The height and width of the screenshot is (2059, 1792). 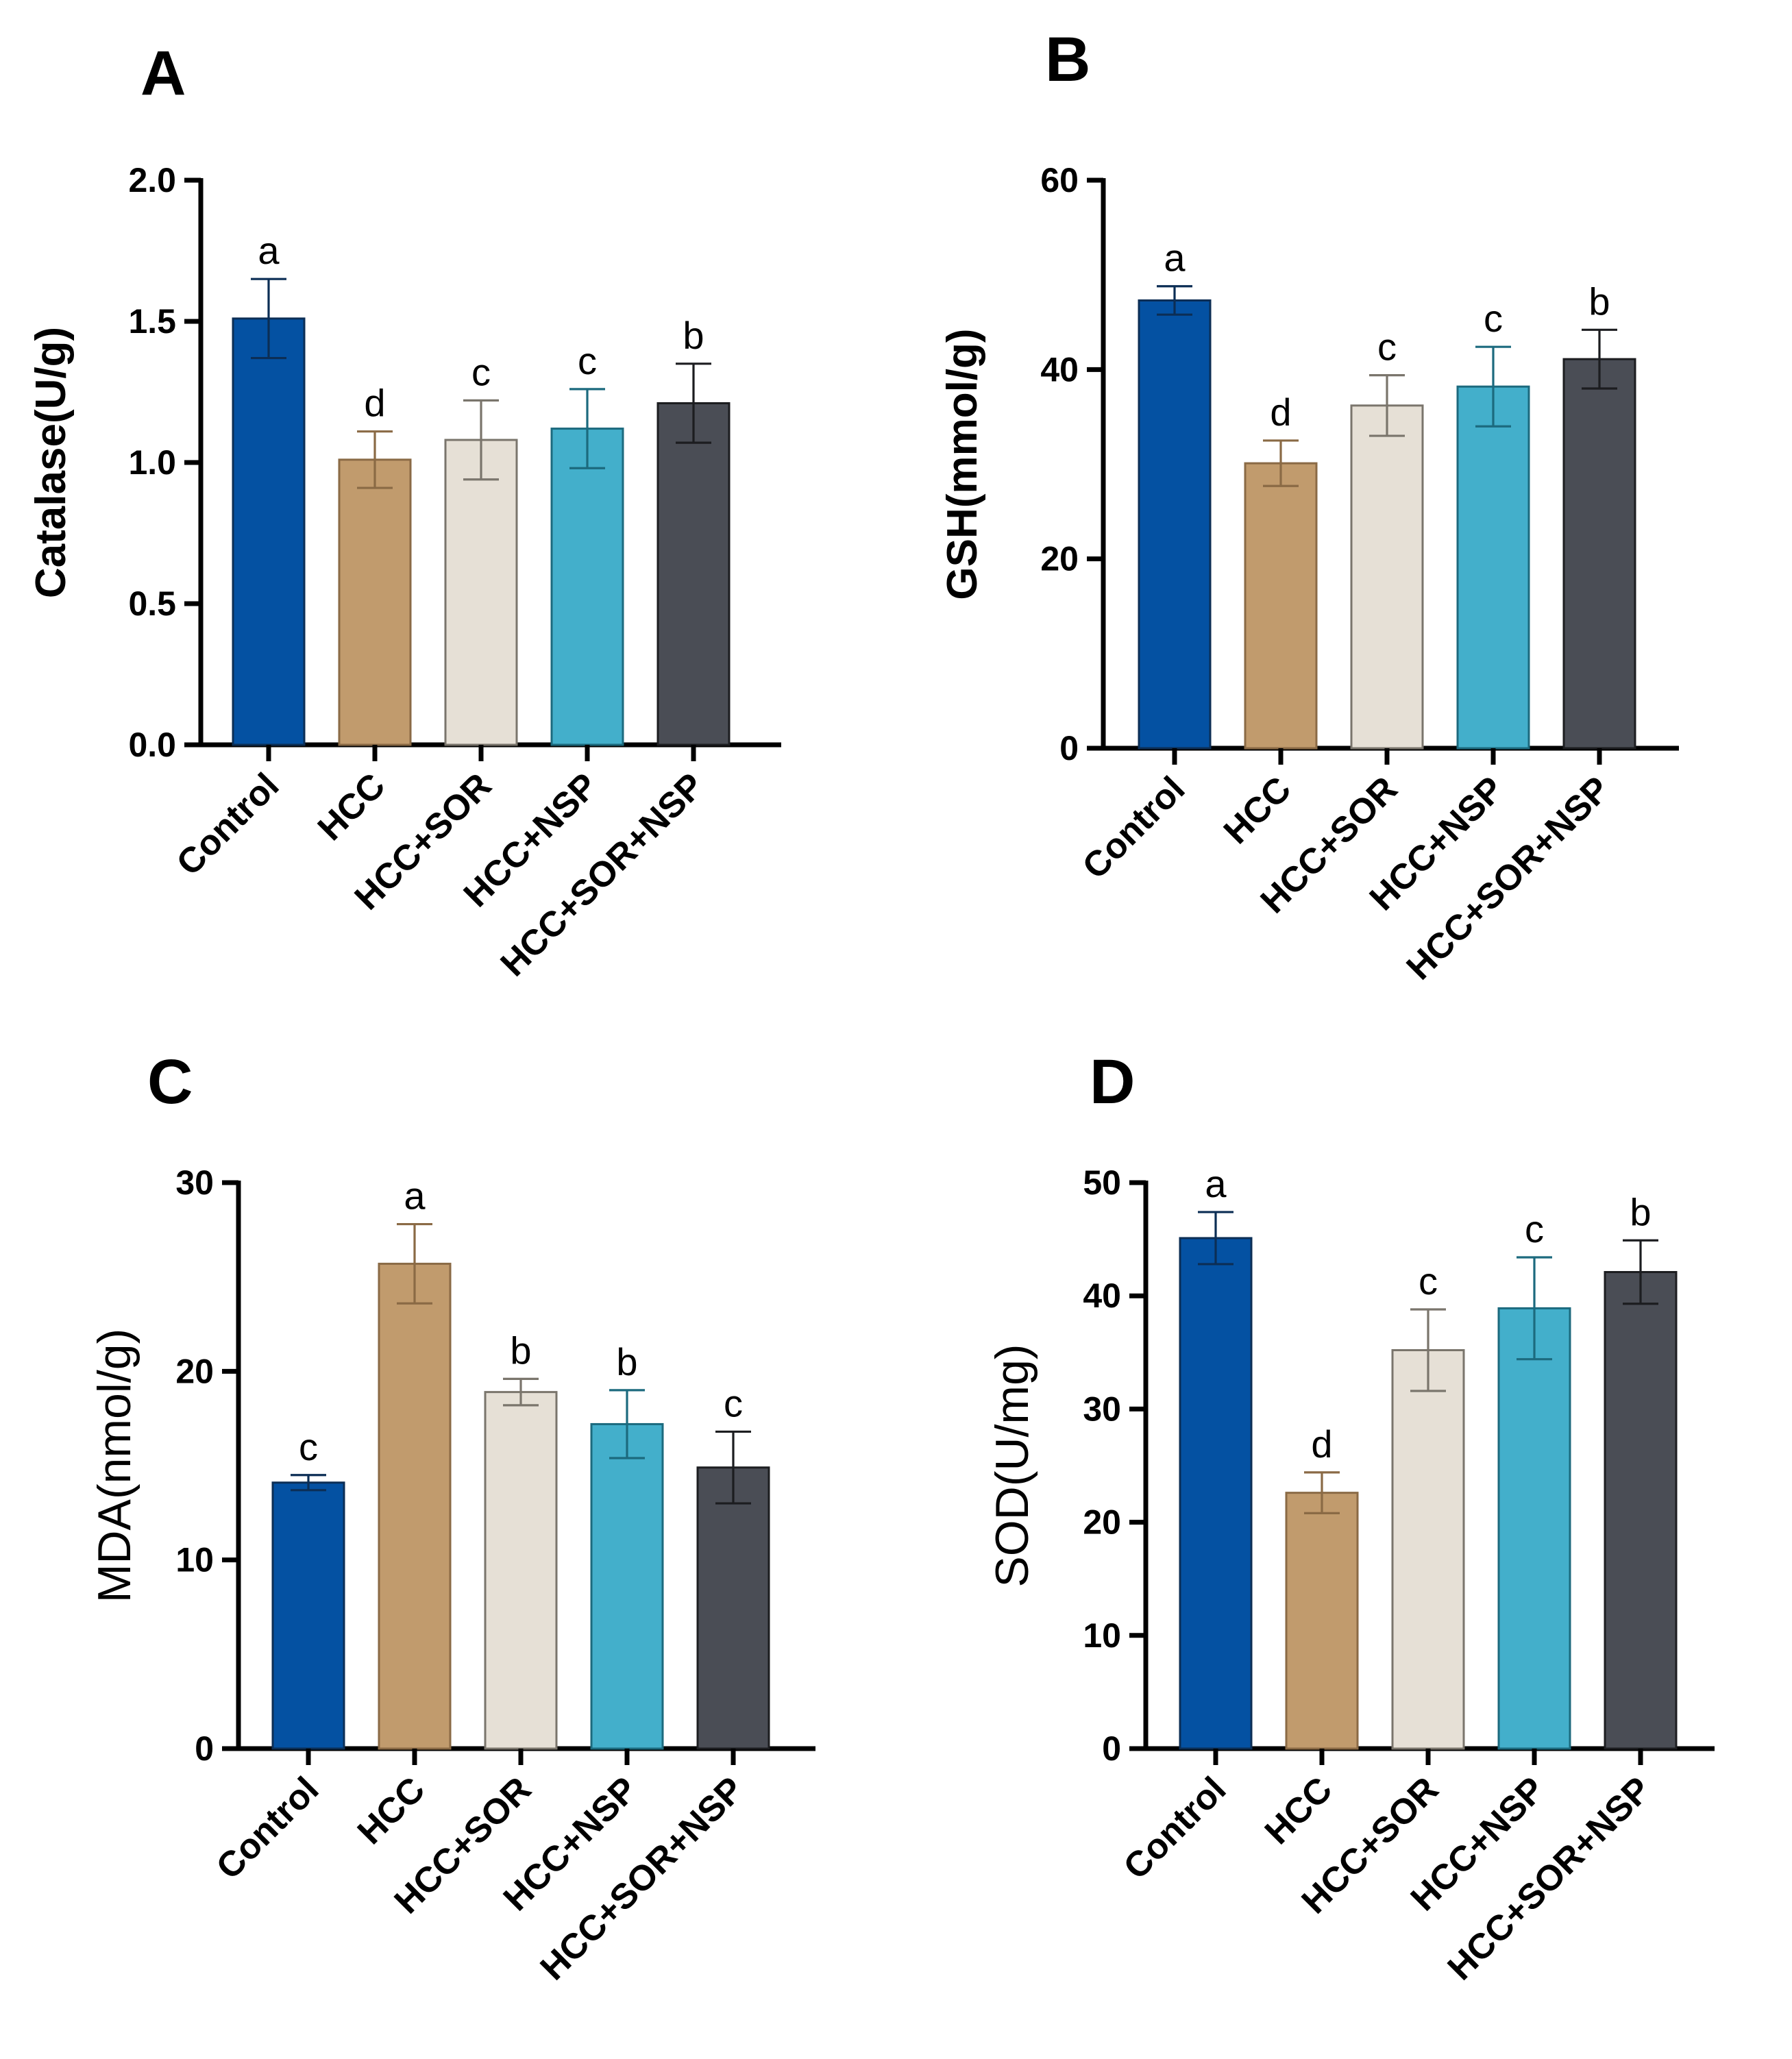 I want to click on y-axis-label: MDA(nmol/g), so click(x=114, y=1466).